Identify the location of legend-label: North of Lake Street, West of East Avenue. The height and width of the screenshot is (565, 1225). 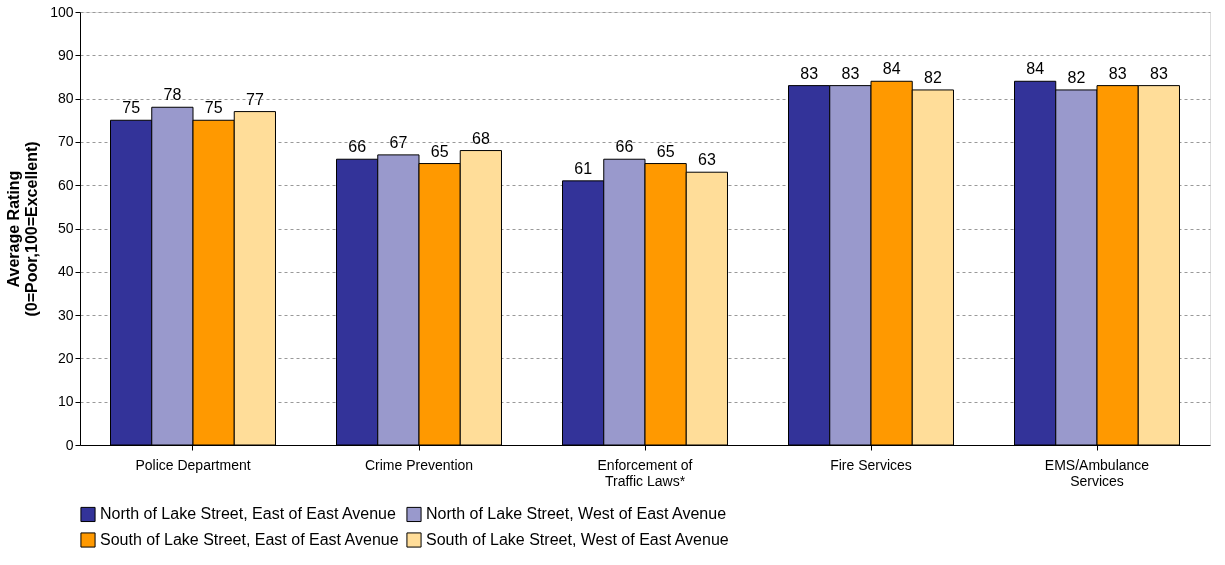
(576, 514).